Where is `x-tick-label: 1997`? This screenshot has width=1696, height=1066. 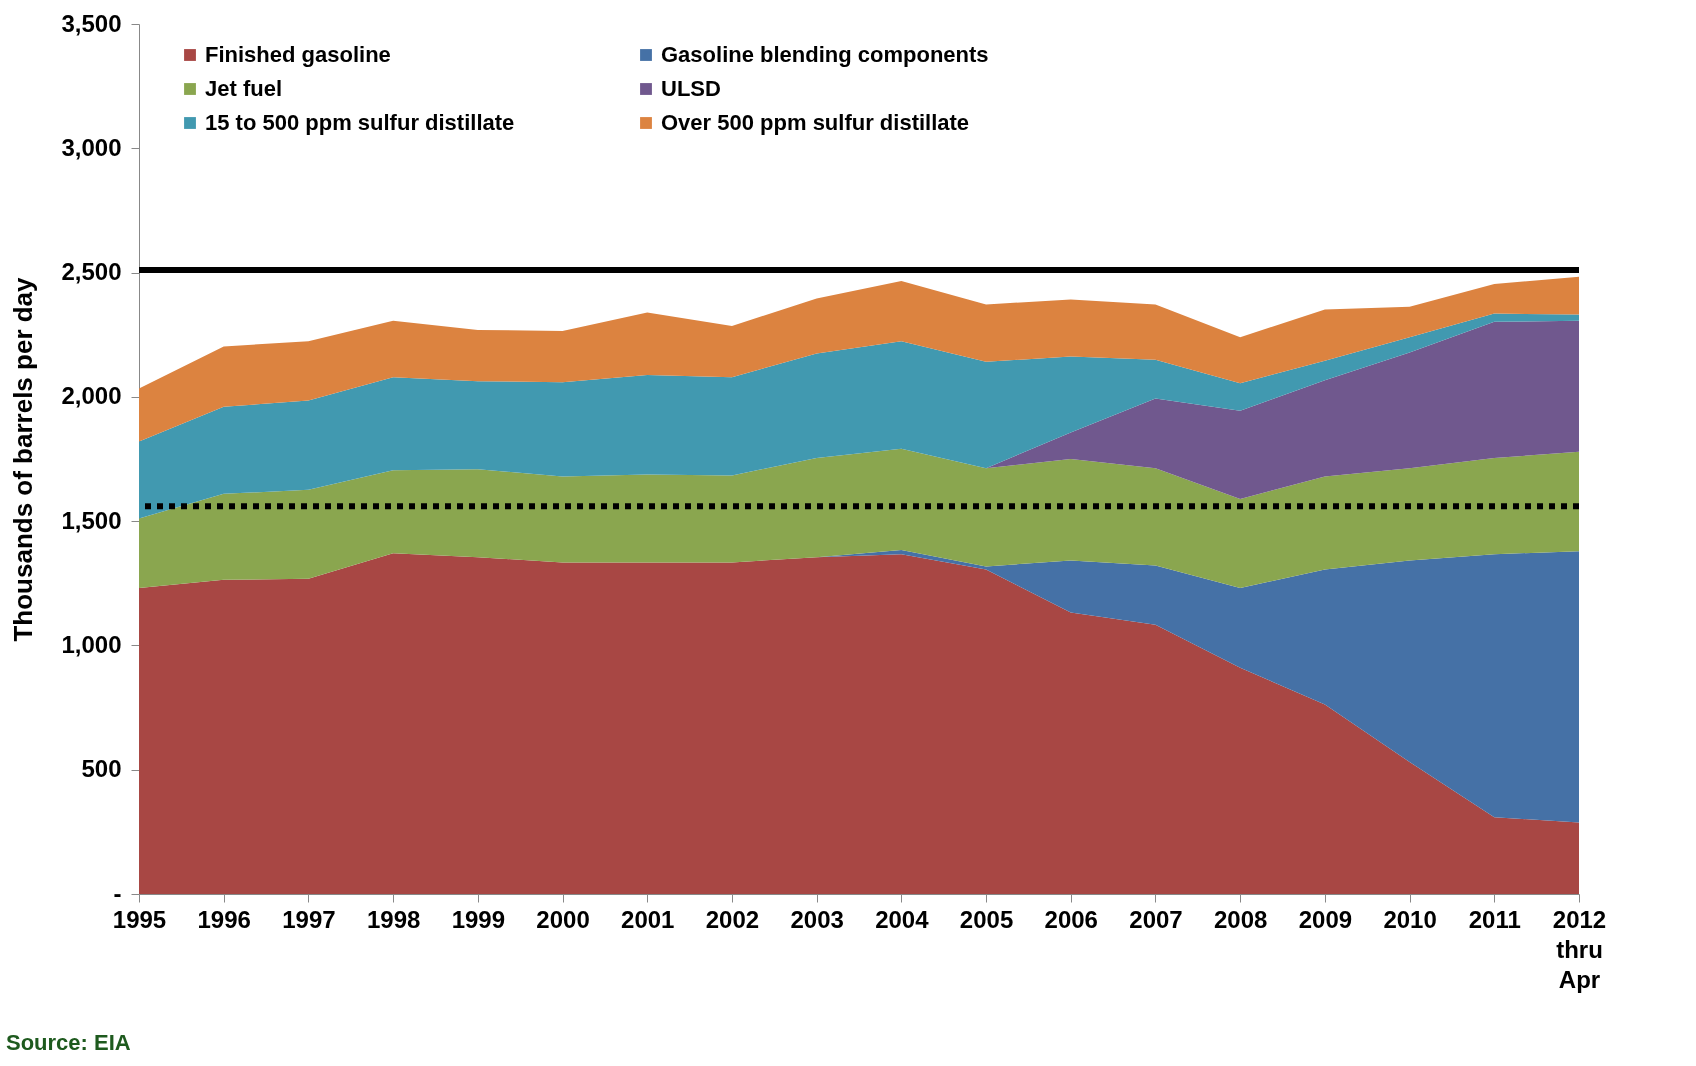 x-tick-label: 1997 is located at coordinates (309, 919).